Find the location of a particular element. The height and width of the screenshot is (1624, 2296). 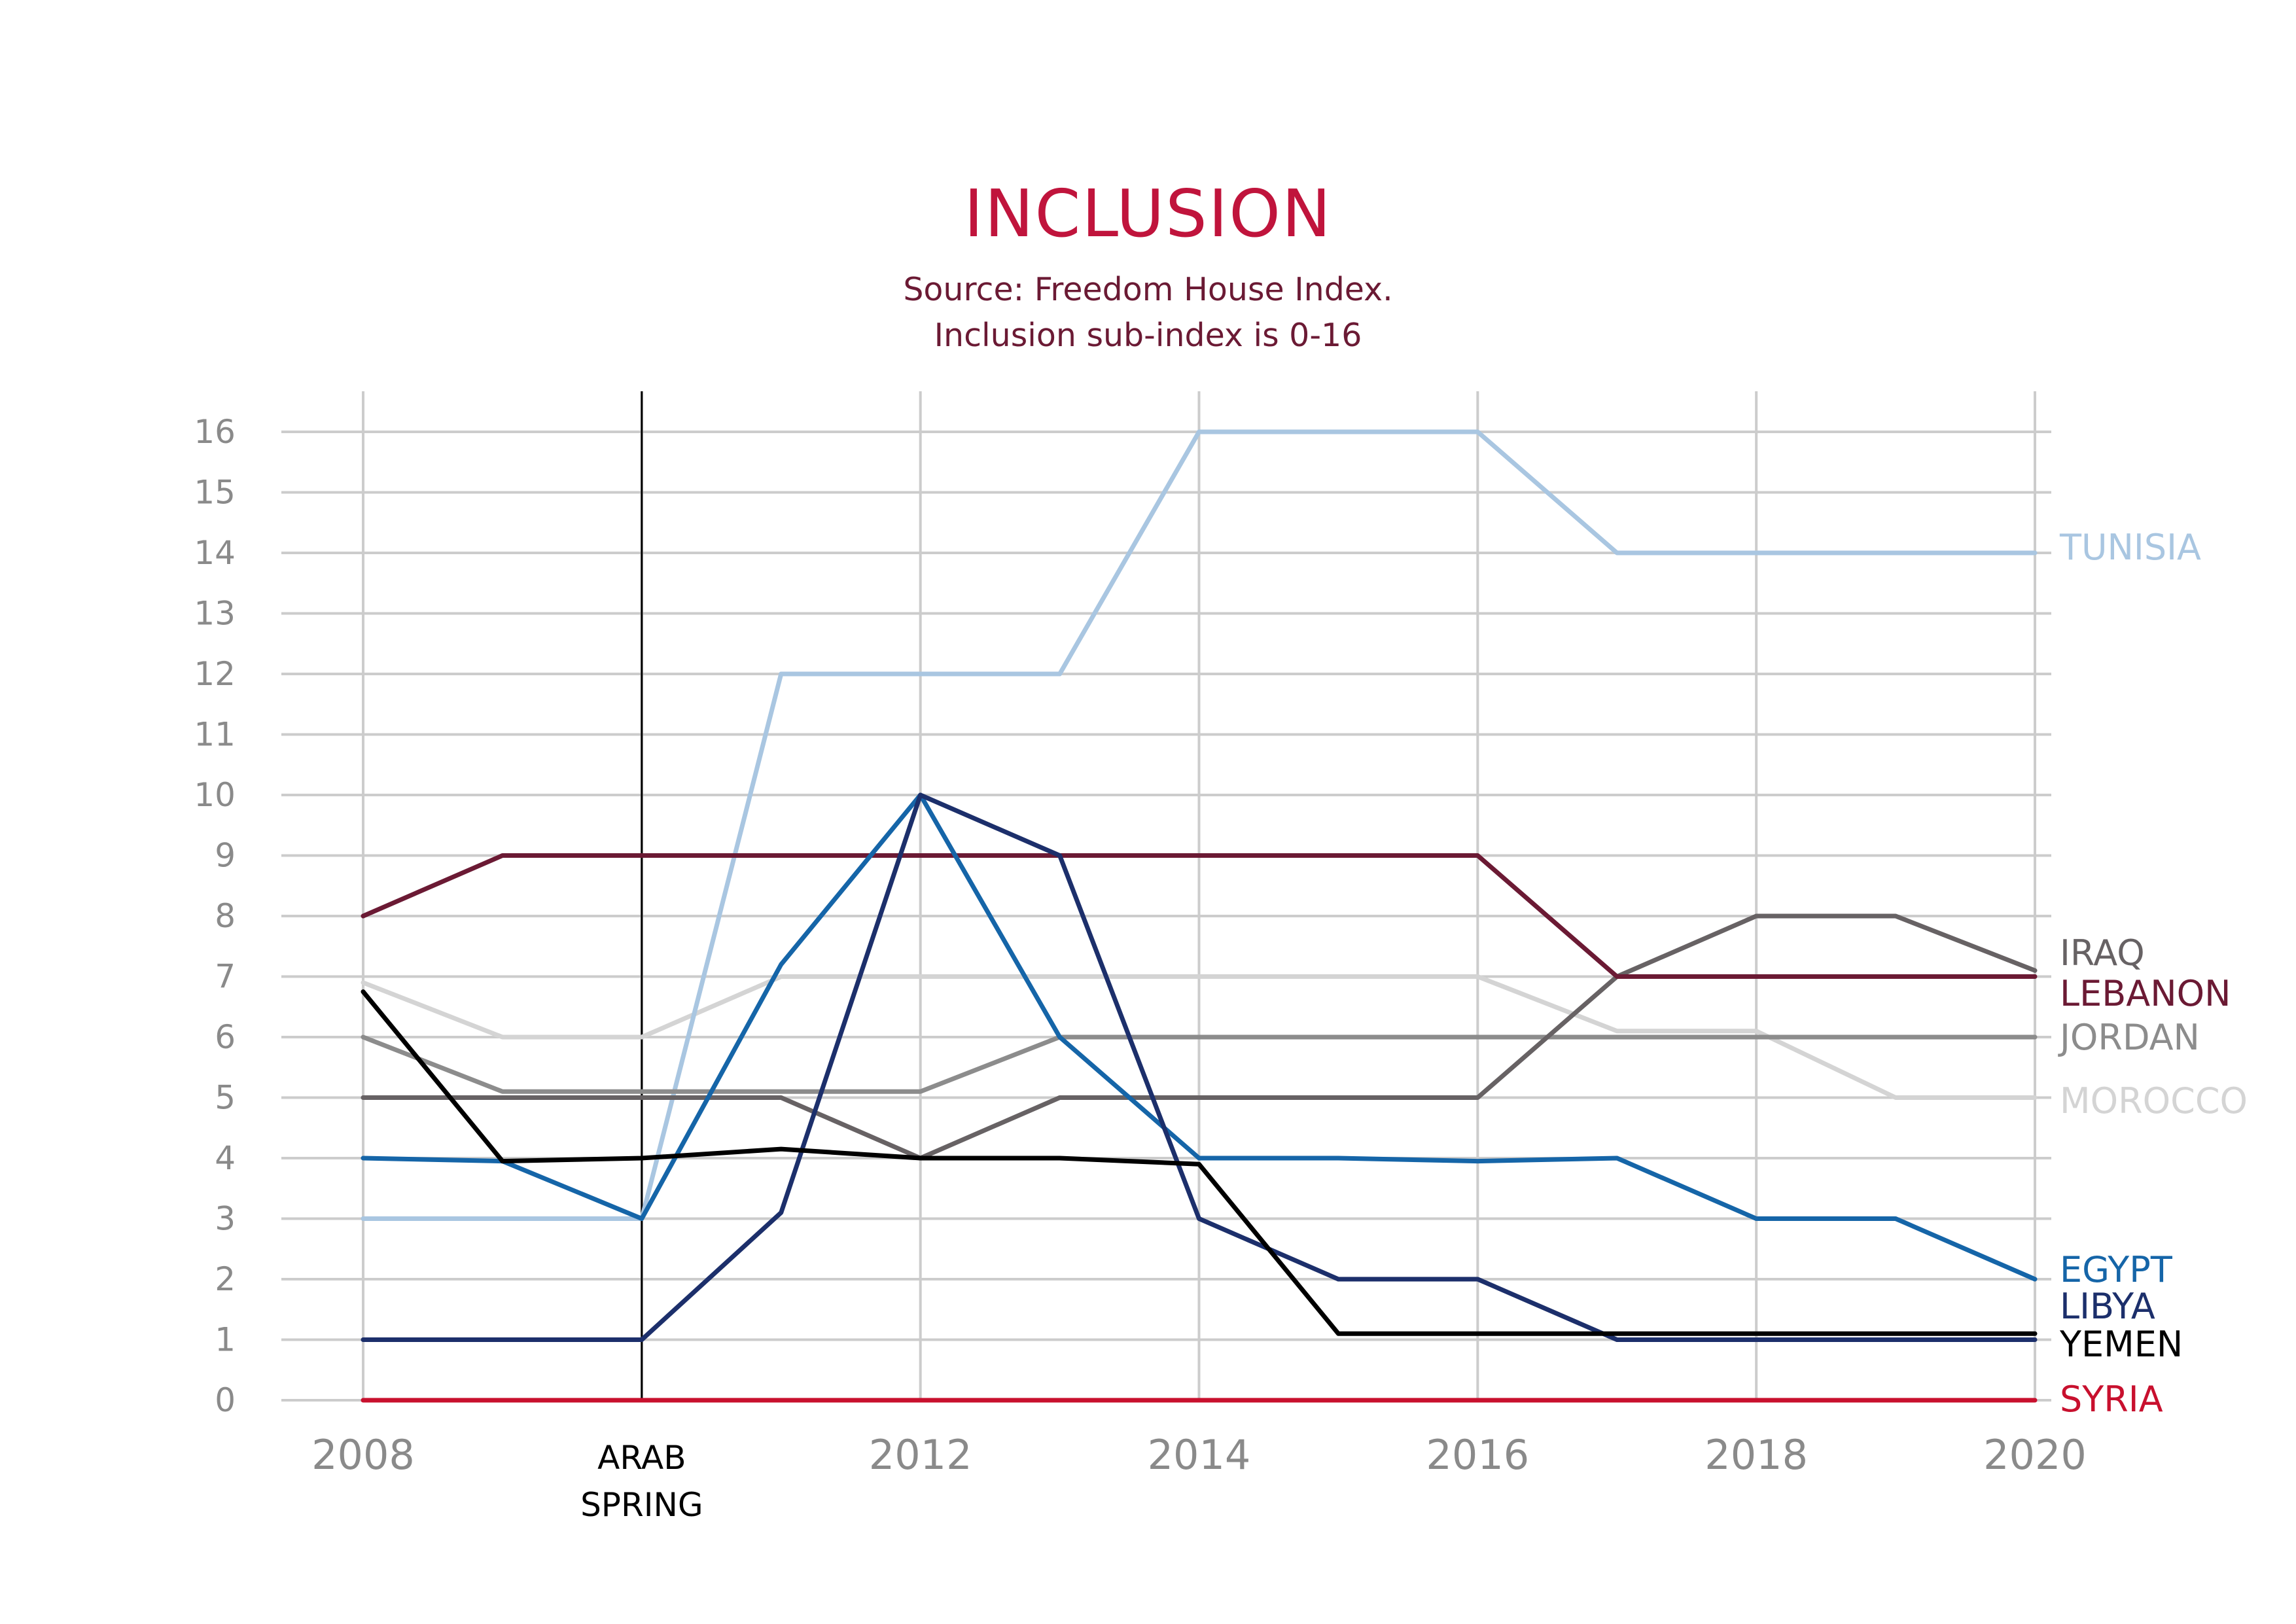

y-tick-label: 9 is located at coordinates (226, 856).